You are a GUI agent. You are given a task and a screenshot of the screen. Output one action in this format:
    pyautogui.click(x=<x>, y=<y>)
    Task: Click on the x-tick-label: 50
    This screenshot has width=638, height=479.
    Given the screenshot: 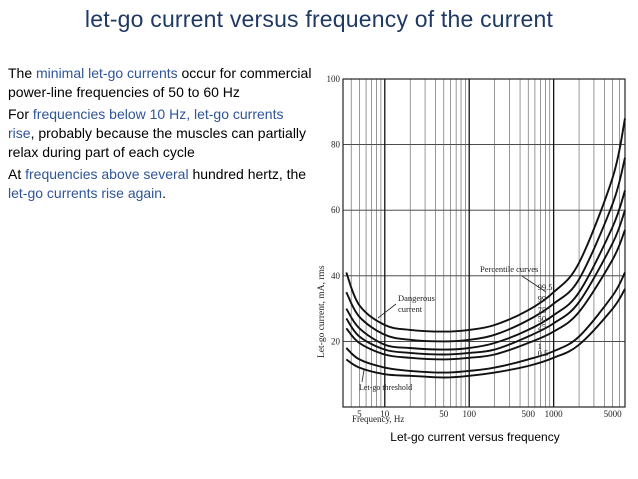 What is the action you would take?
    pyautogui.click(x=444, y=414)
    